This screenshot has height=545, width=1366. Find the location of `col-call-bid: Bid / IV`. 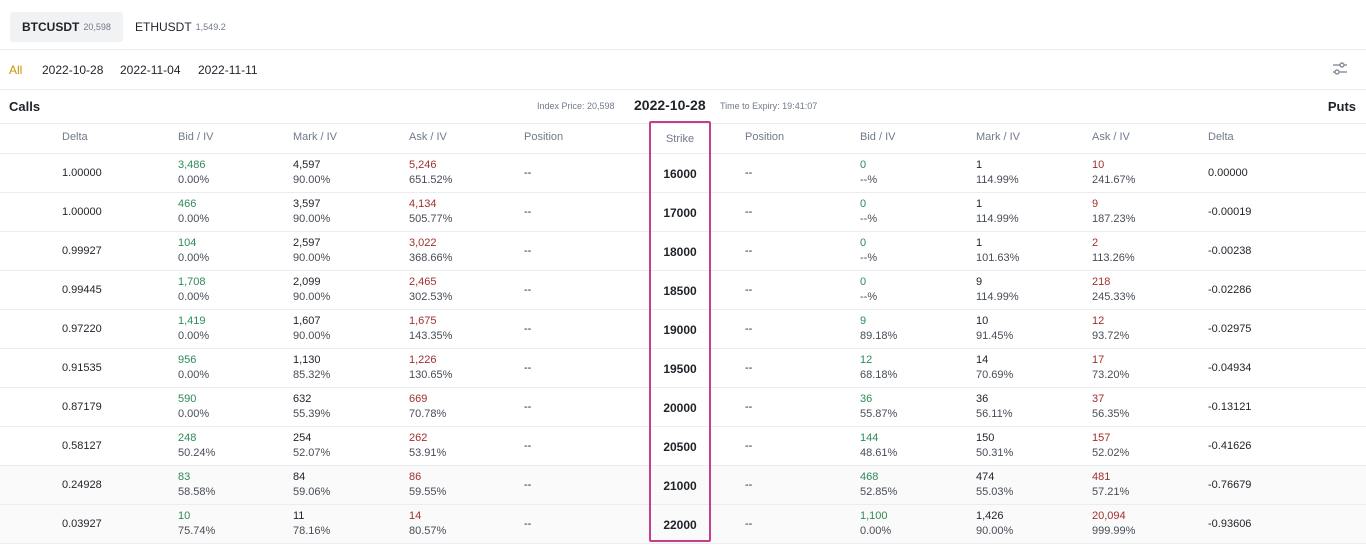

col-call-bid: Bid / IV is located at coordinates (196, 137).